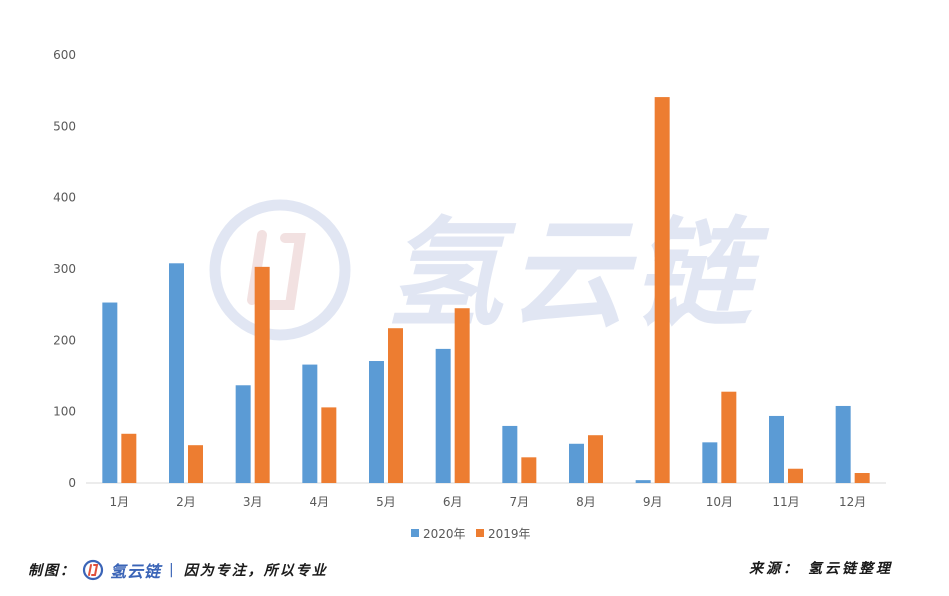 This screenshot has width=949, height=596. Describe the element at coordinates (586, 502) in the screenshot. I see `x-tick-label: 8月` at that location.